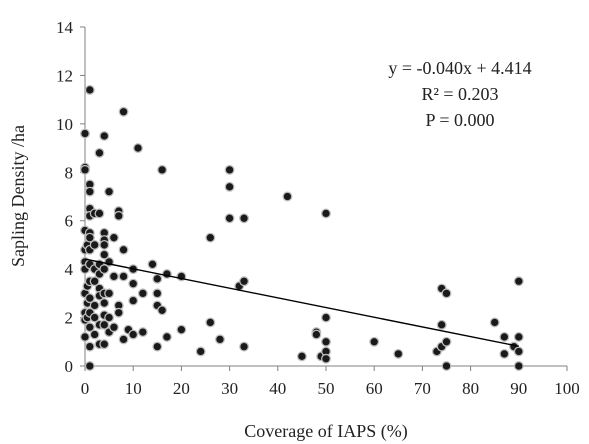 This screenshot has width=589, height=444. I want to click on y-tick-label: 10, so click(64, 124).